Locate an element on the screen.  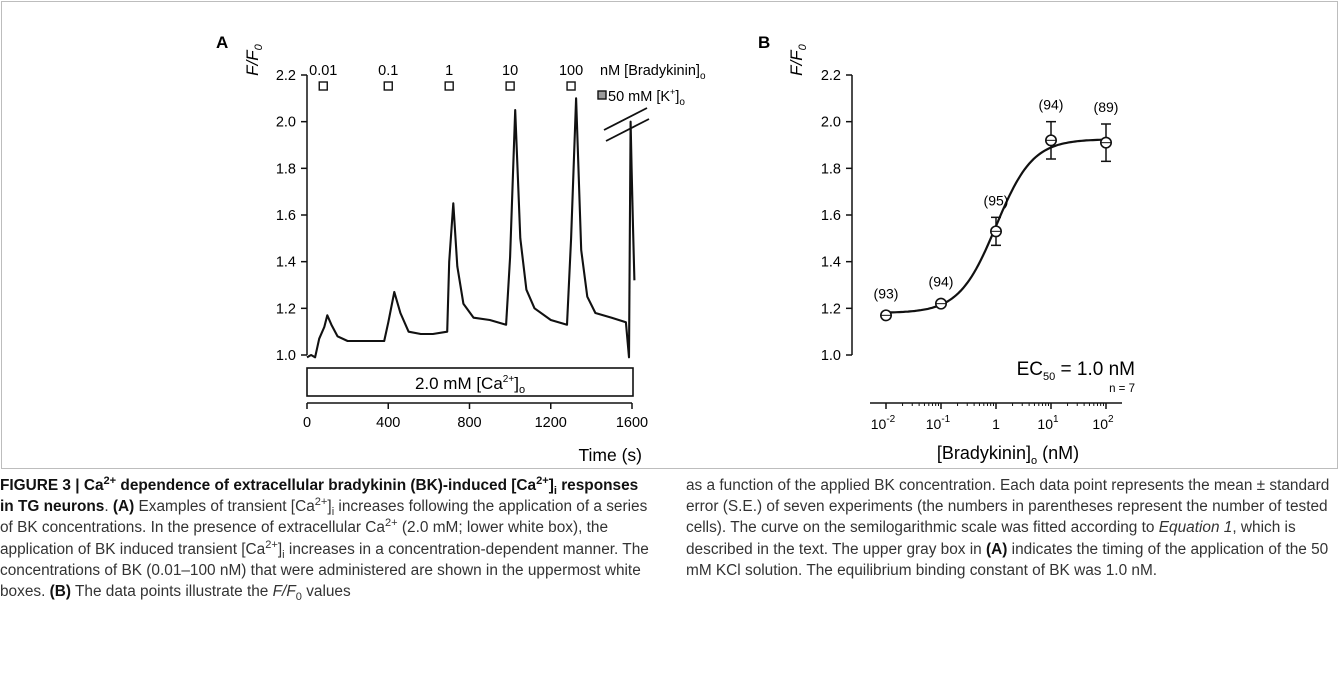
caption-ref-a: (A) is located at coordinates (123, 507).